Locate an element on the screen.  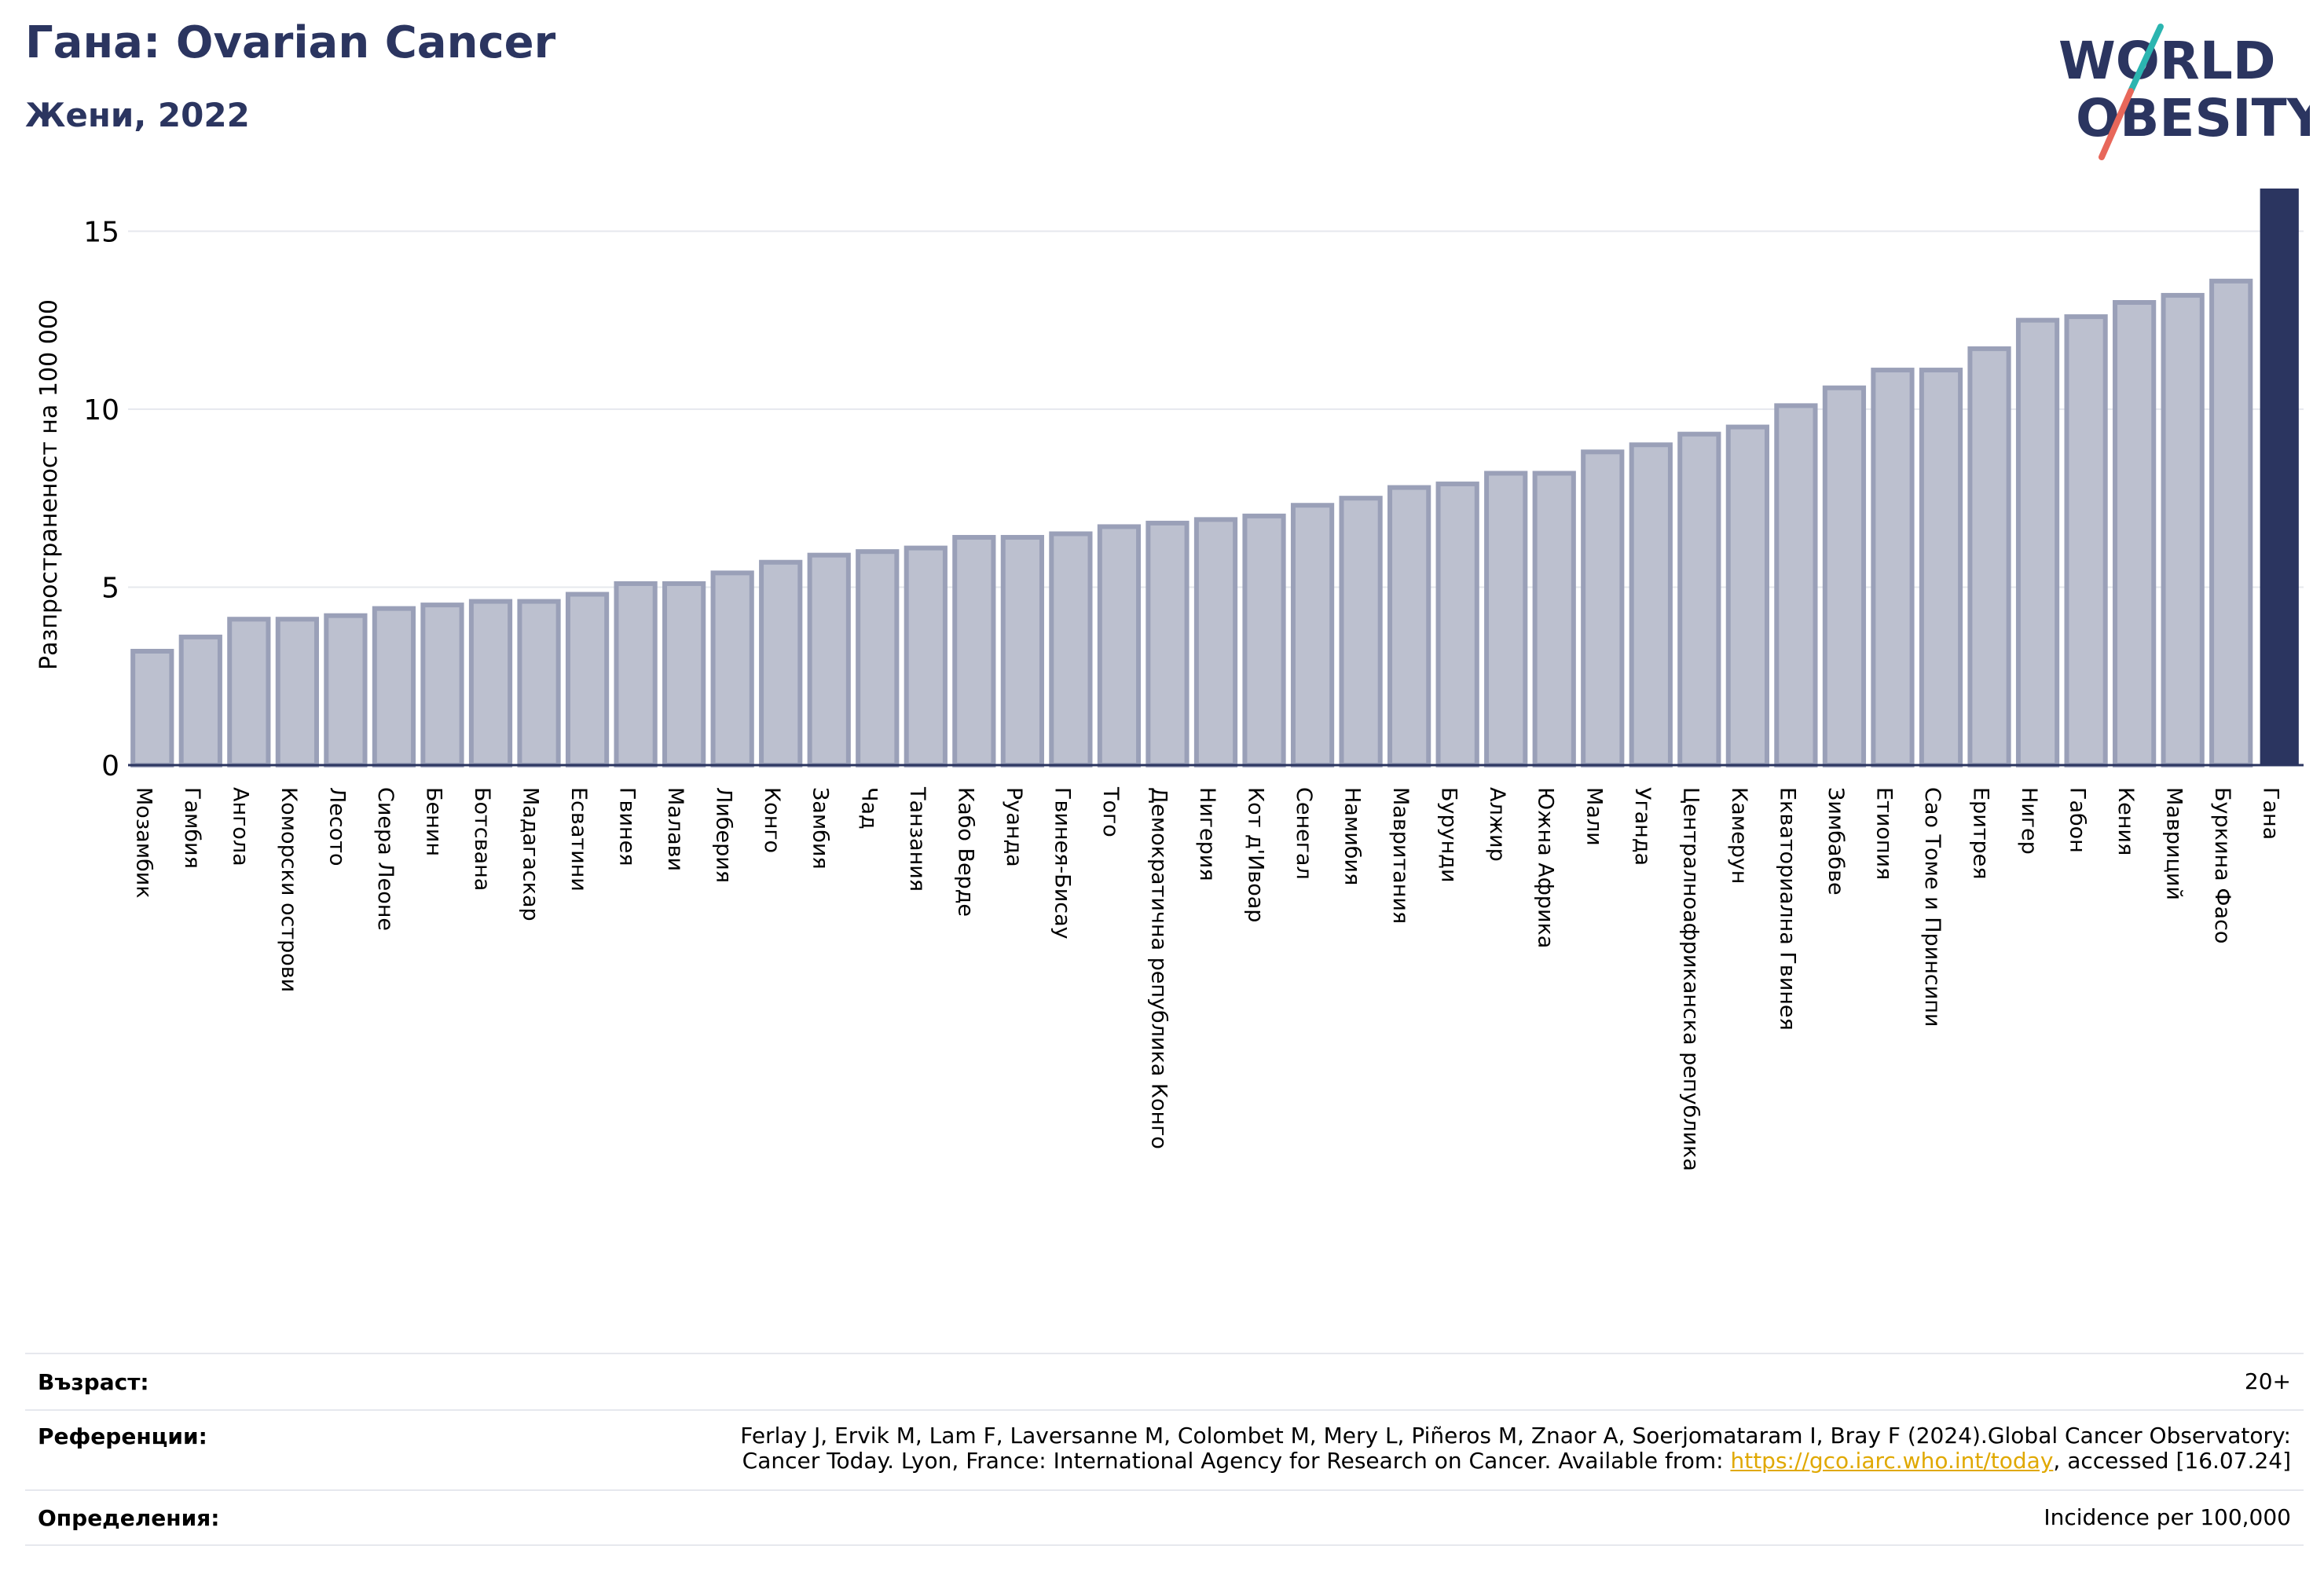
x-tick-label: Мозамбик is located at coordinates (143, 843).